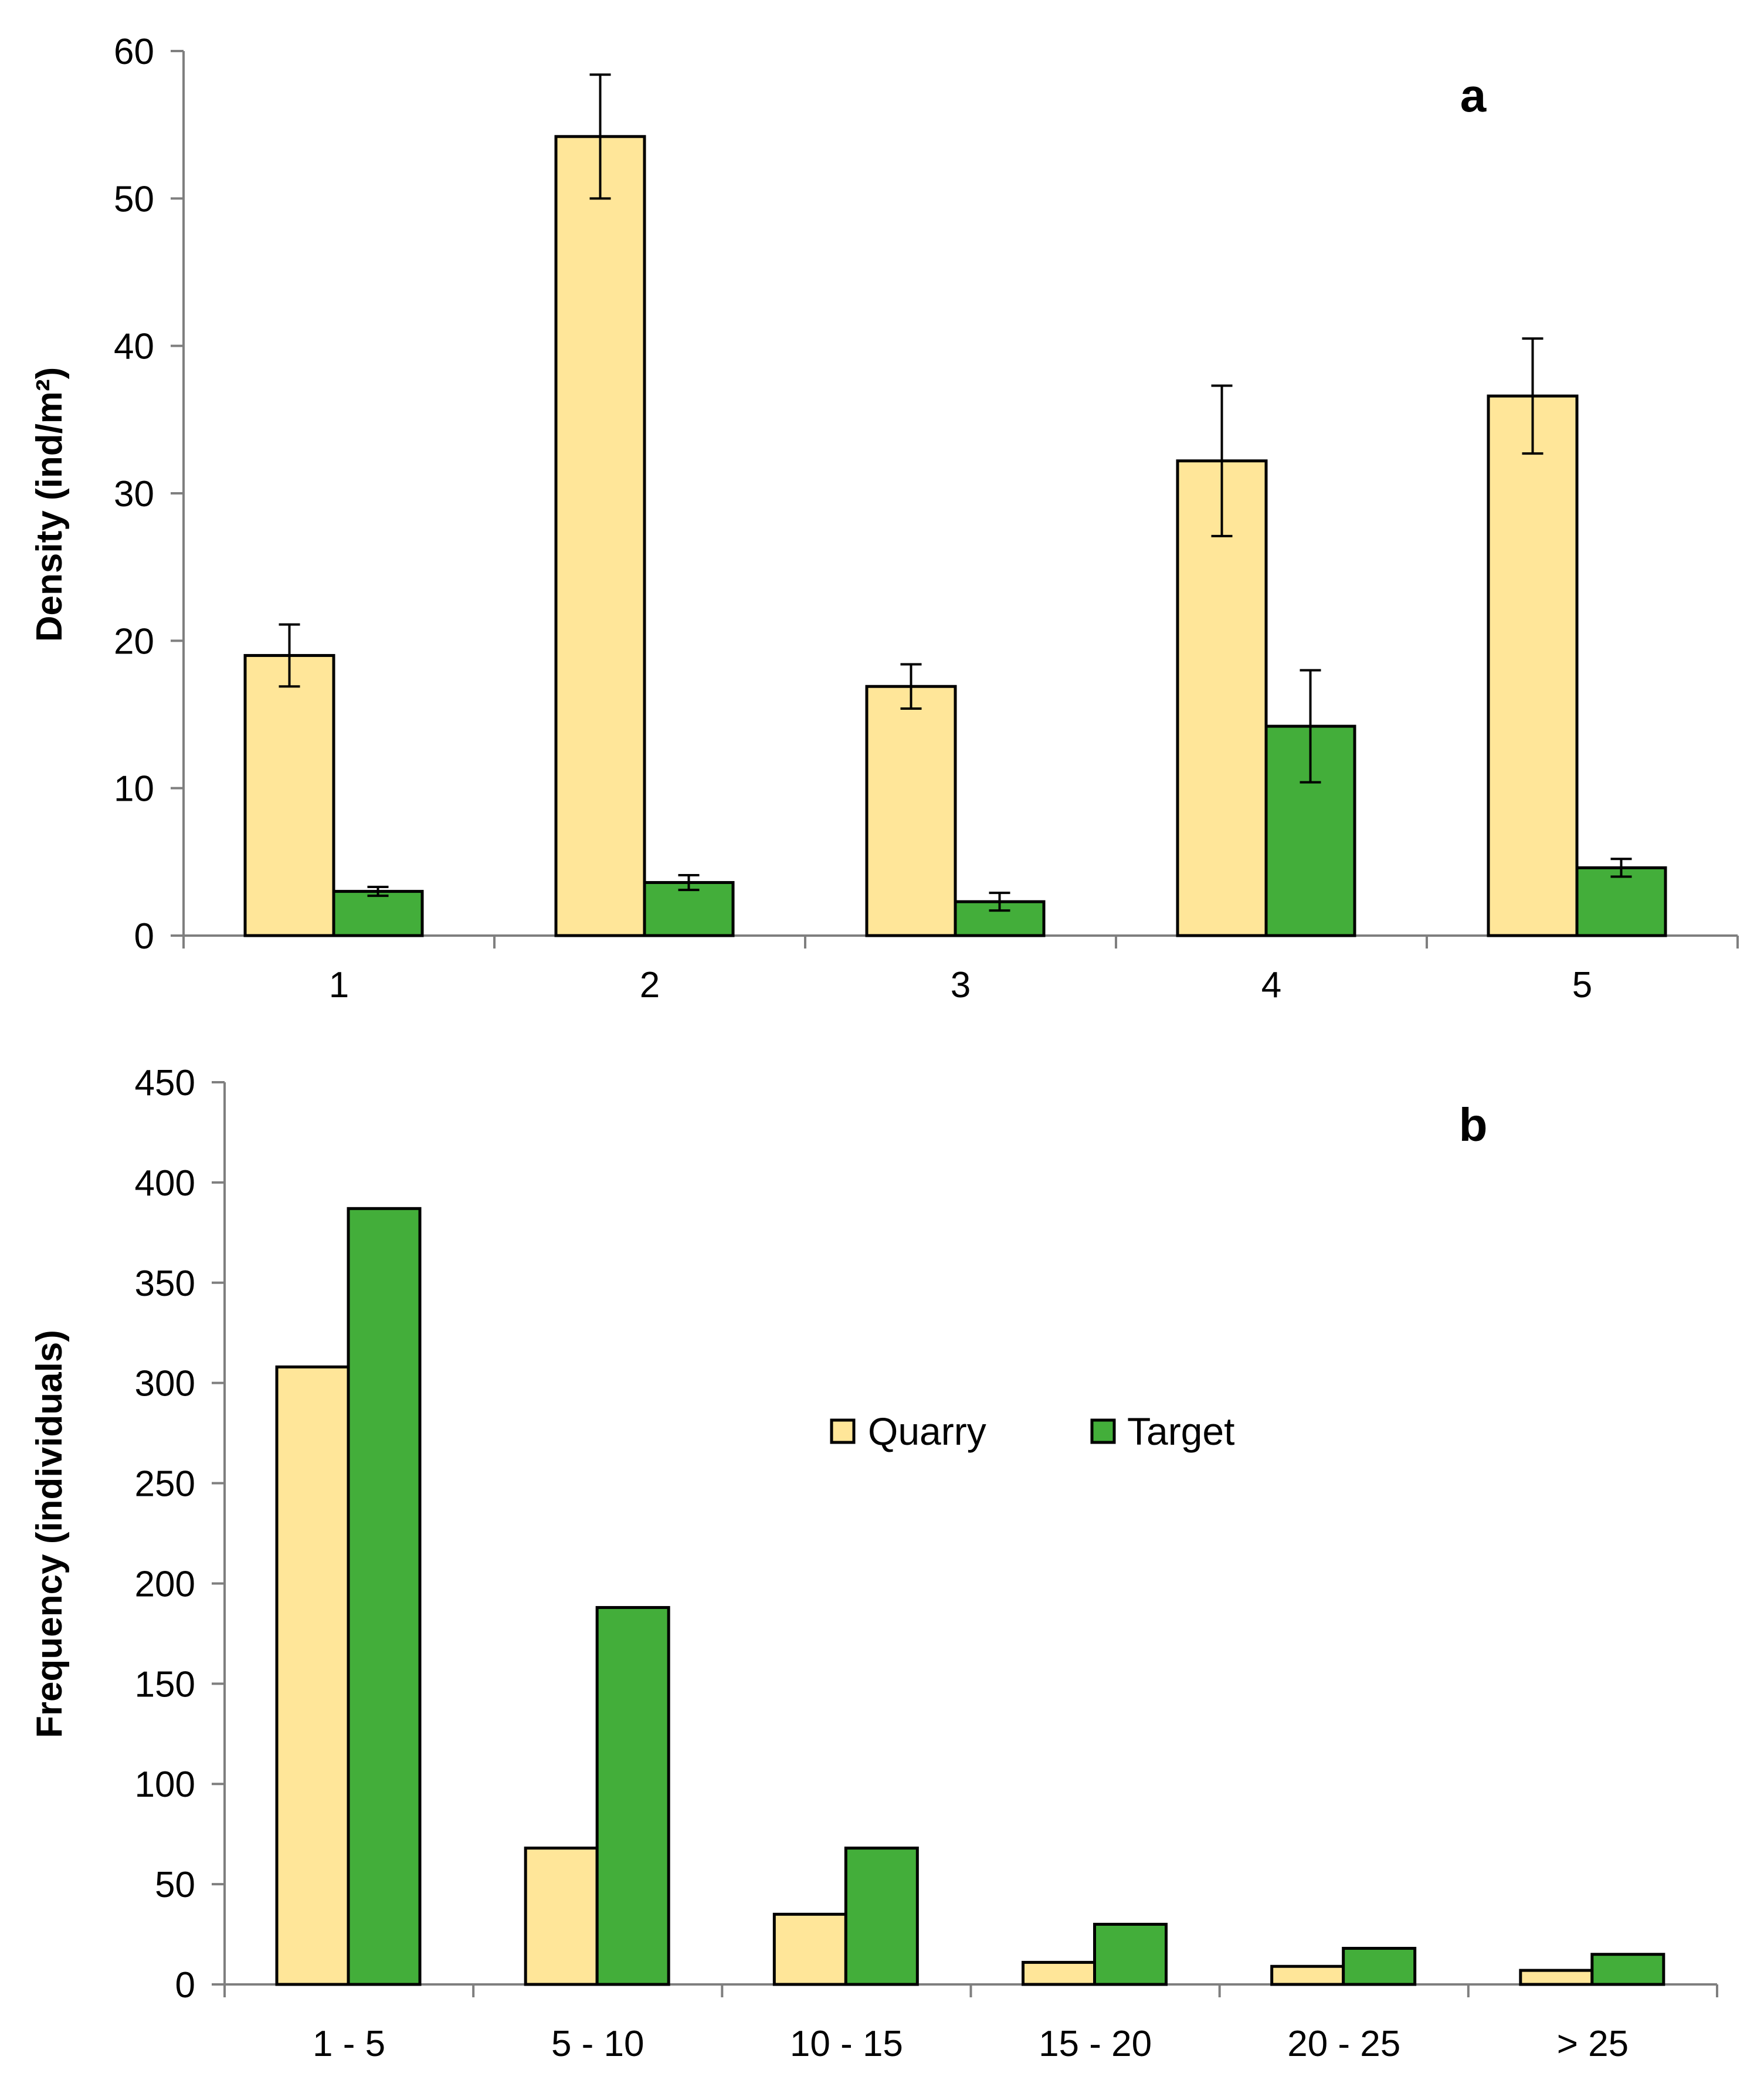 The image size is (1764, 2090). I want to click on legend-target-label: Target, so click(1180, 1431).